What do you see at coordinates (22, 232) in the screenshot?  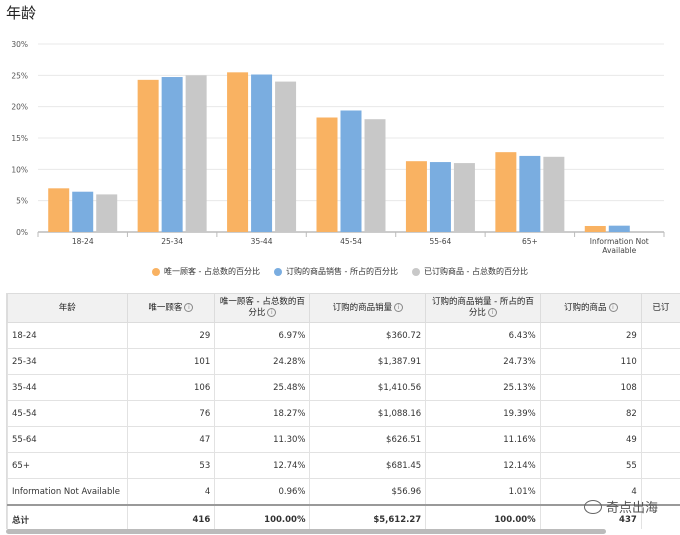 I see `y-tick-label: 0%` at bounding box center [22, 232].